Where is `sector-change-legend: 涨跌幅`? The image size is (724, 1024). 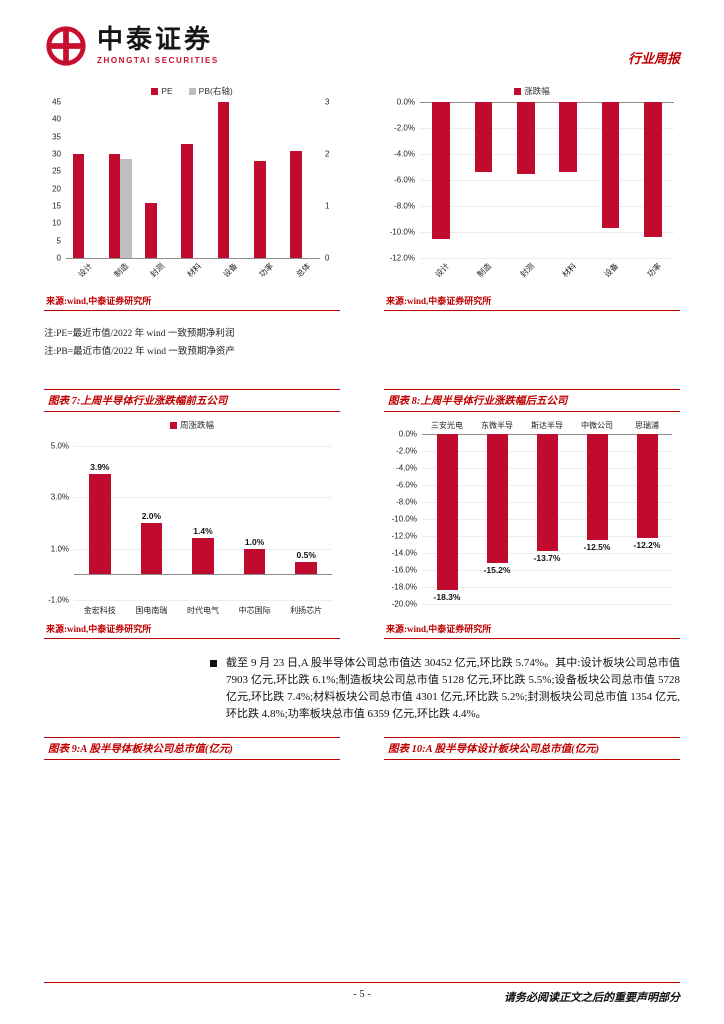 sector-change-legend: 涨跌幅 is located at coordinates (532, 91).